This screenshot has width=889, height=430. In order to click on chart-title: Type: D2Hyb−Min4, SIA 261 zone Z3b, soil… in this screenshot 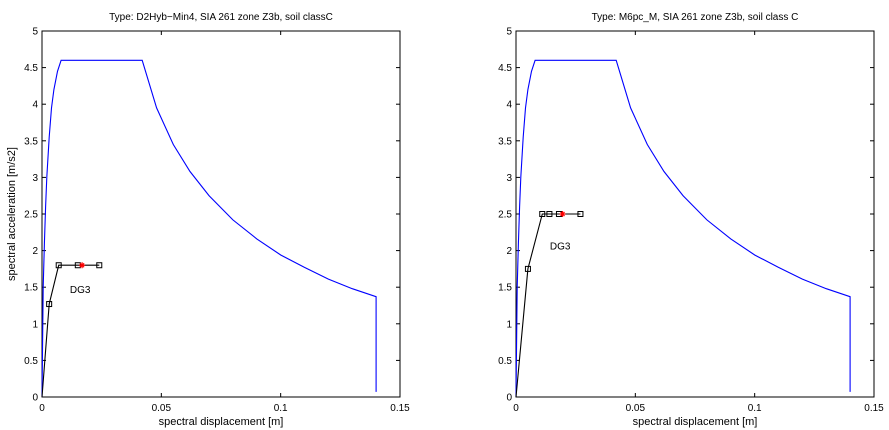, I will do `click(221, 17)`.